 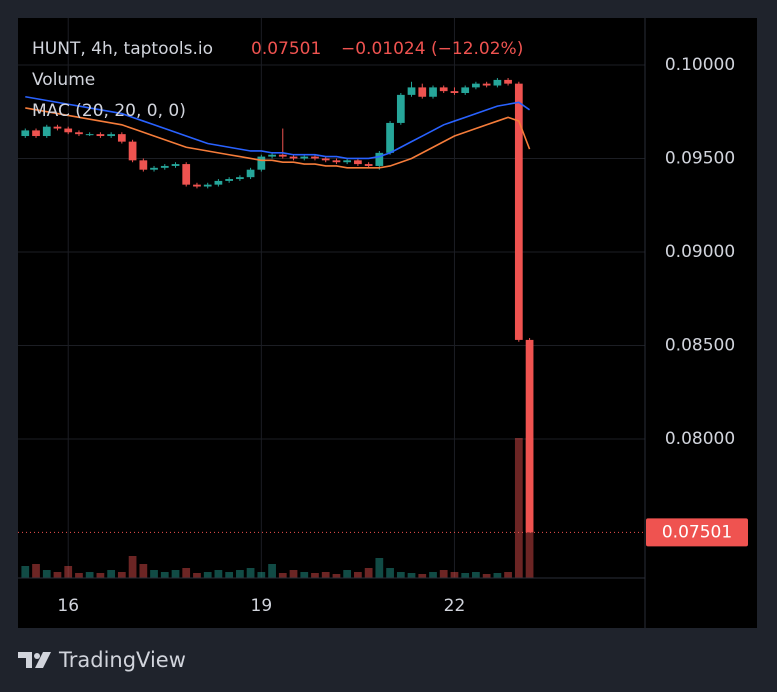 I want to click on x-tick-label: 19, so click(x=262, y=606).